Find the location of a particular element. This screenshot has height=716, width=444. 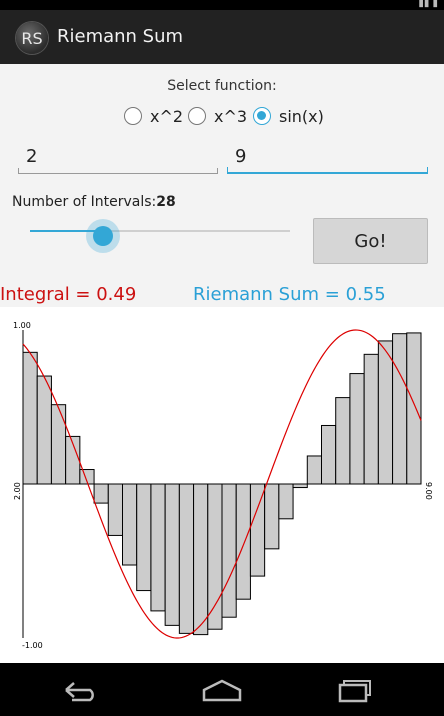

intervals-label: Number of Intervals:28 is located at coordinates (94, 202).